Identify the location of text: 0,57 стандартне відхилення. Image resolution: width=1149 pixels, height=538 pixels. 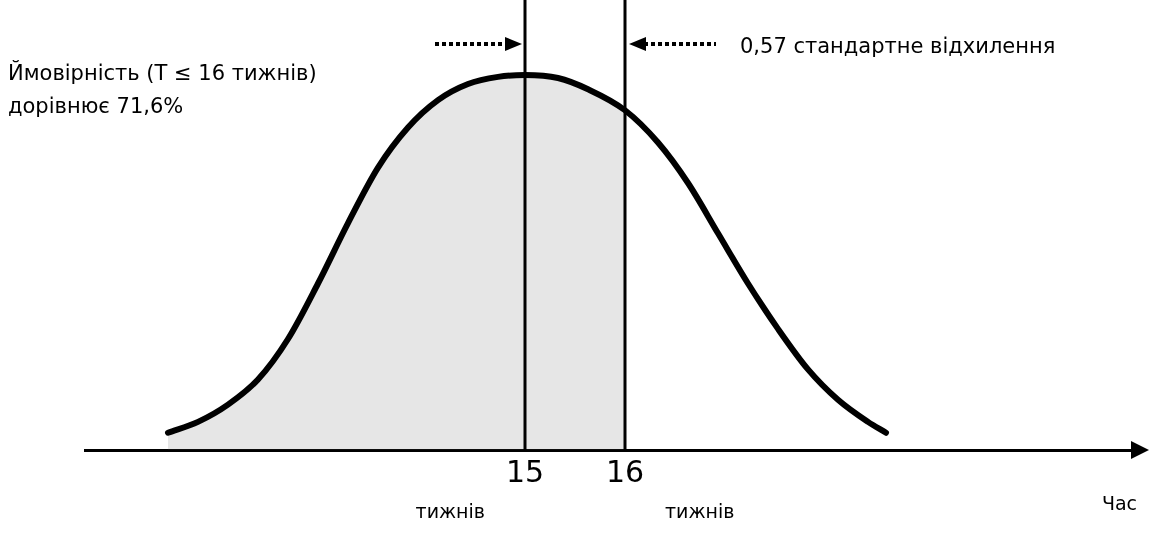
(898, 46).